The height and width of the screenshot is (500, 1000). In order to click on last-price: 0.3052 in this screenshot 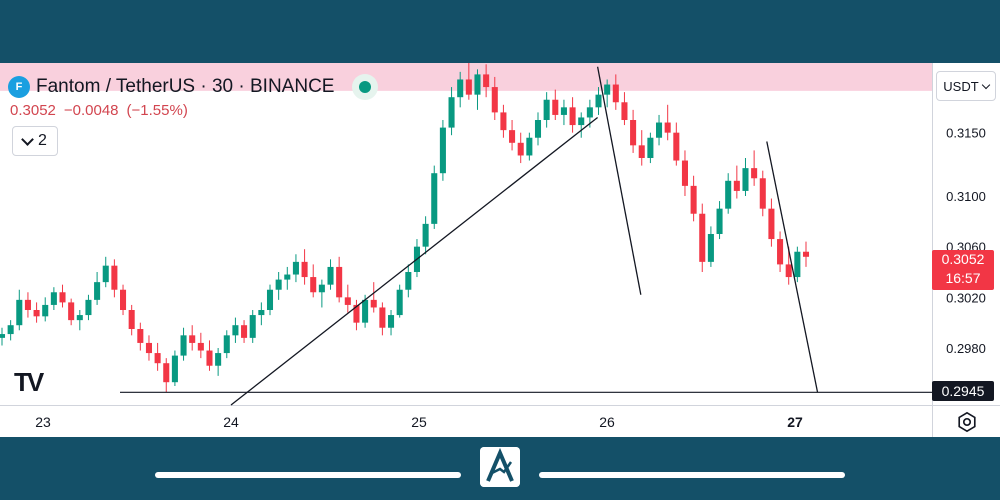, I will do `click(33, 110)`.